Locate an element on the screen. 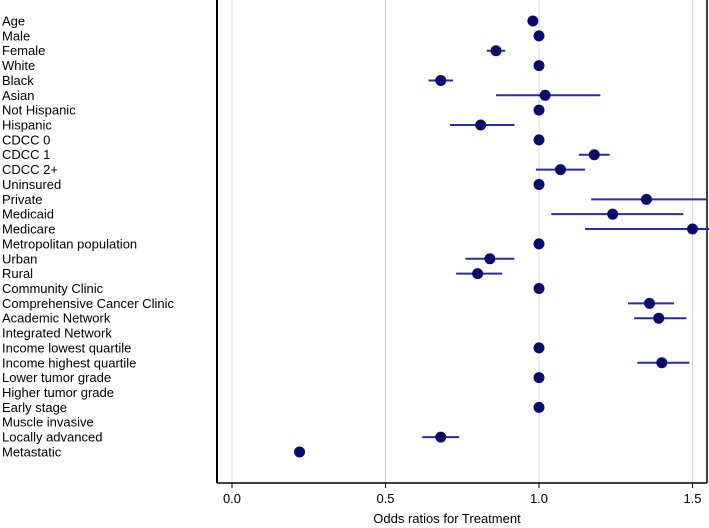 Image resolution: width=709 pixels, height=528 pixels. category-label: CDCC 2+ is located at coordinates (30, 169).